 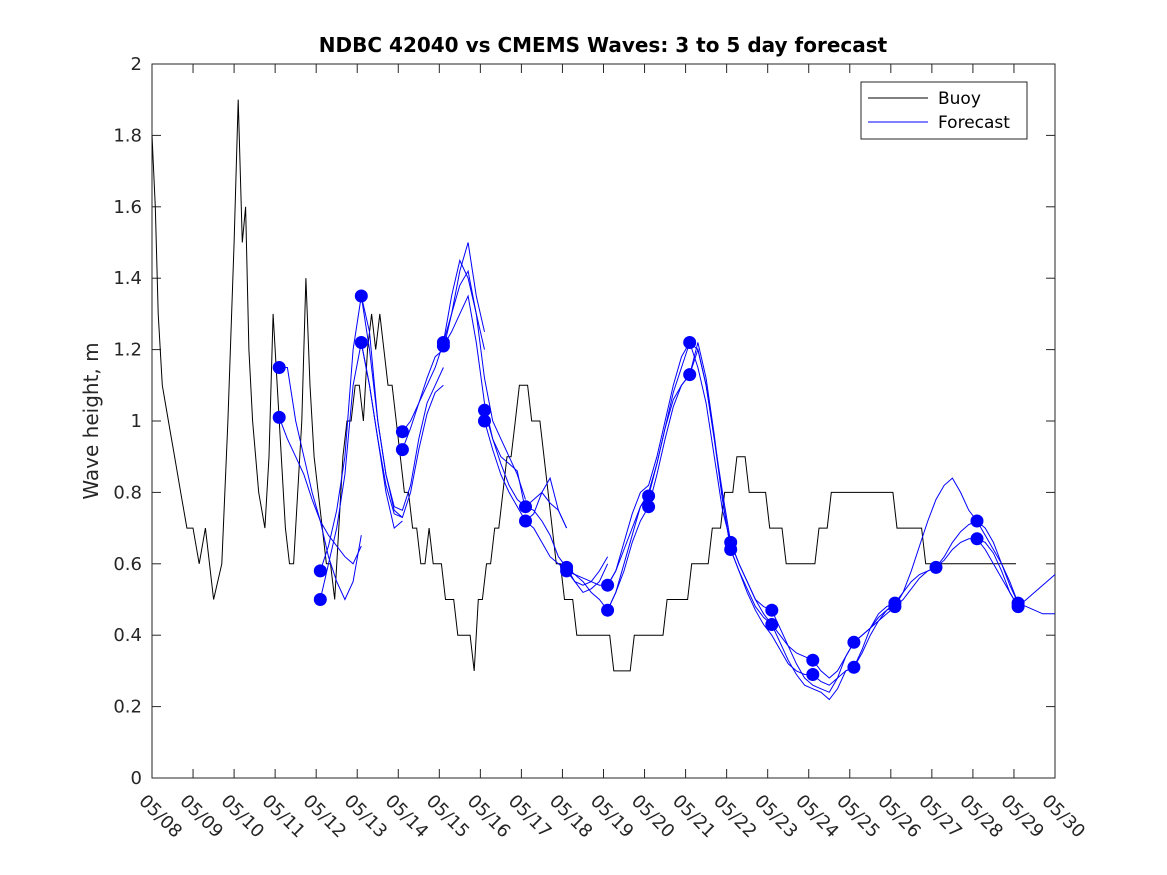 I want to click on legend-buoy-label: Buoy, so click(x=959, y=99).